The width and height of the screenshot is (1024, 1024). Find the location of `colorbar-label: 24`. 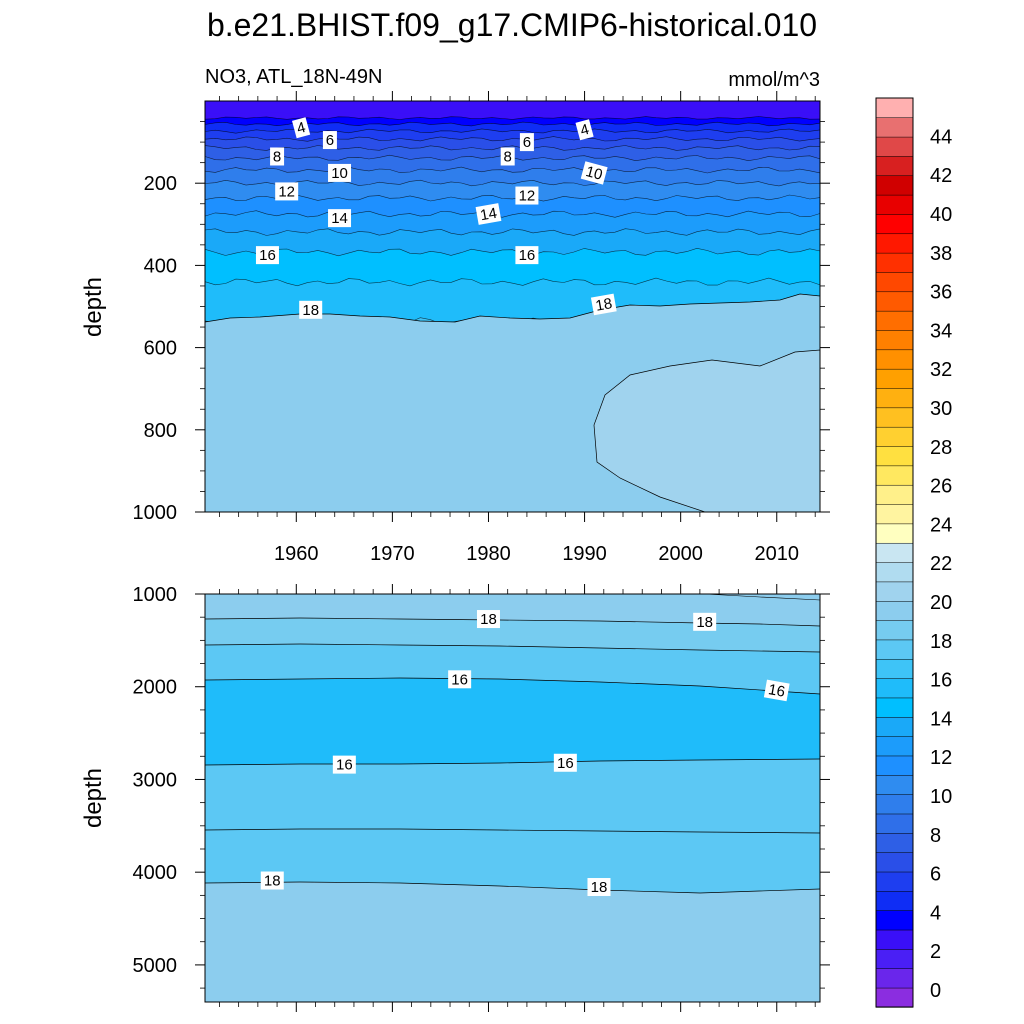

colorbar-label: 24 is located at coordinates (941, 525).